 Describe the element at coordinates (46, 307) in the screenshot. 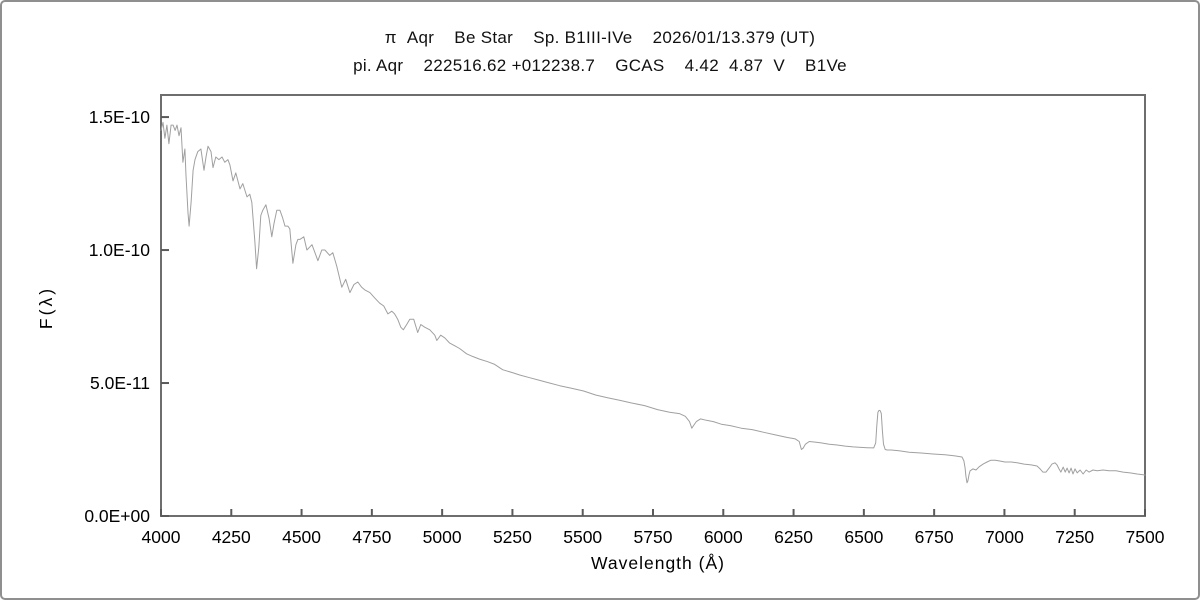

I see `y-axis-label: F(λ)` at that location.